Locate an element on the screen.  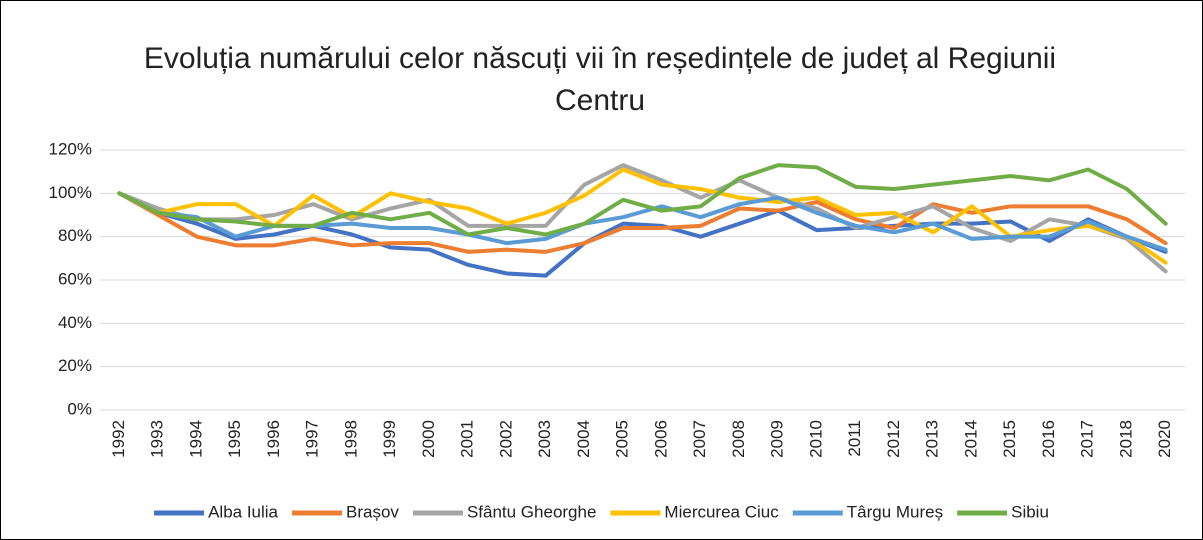
x-tick-label: 1994 is located at coordinates (195, 439).